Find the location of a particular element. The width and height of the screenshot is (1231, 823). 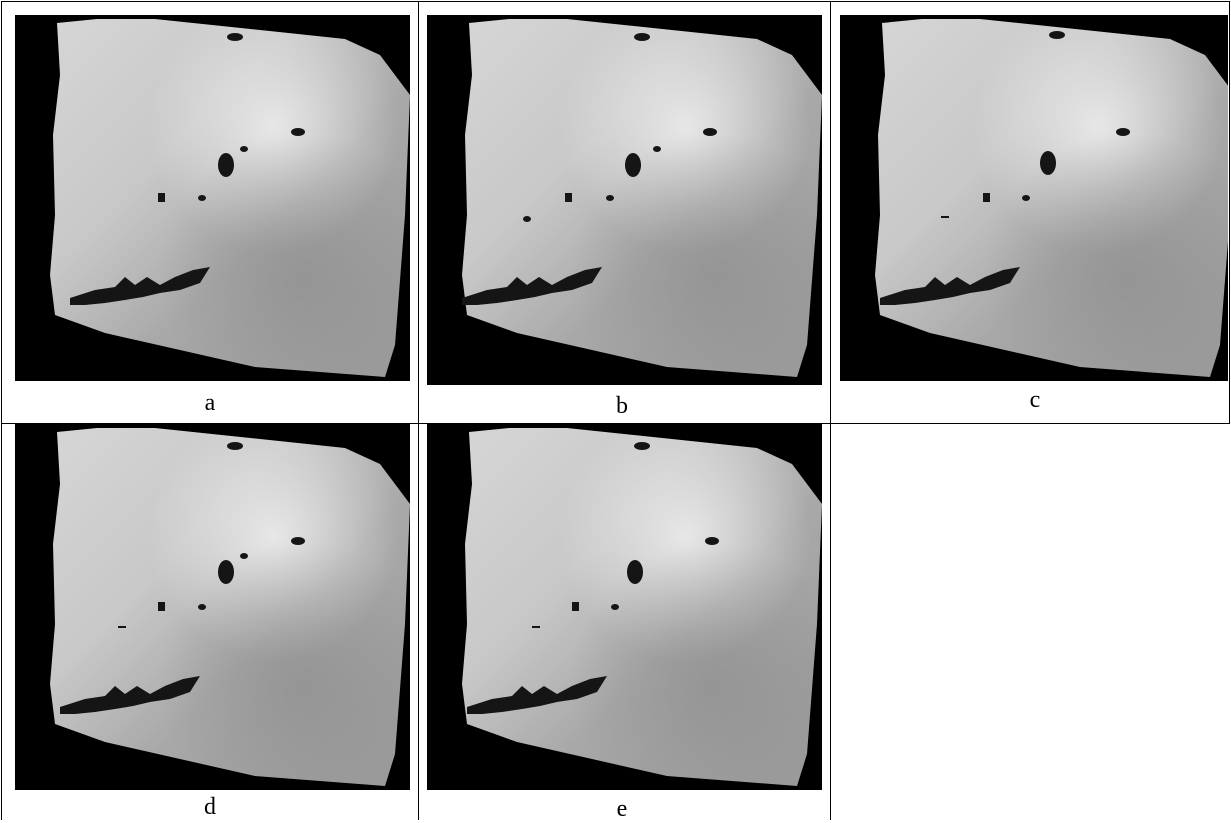

panel-image-b is located at coordinates (624, 200).